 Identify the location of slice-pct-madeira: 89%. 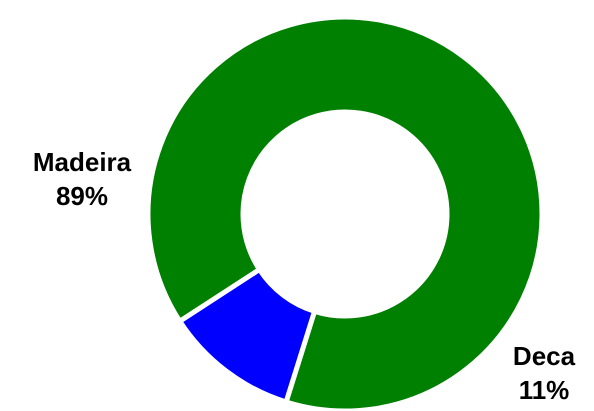
(82, 196).